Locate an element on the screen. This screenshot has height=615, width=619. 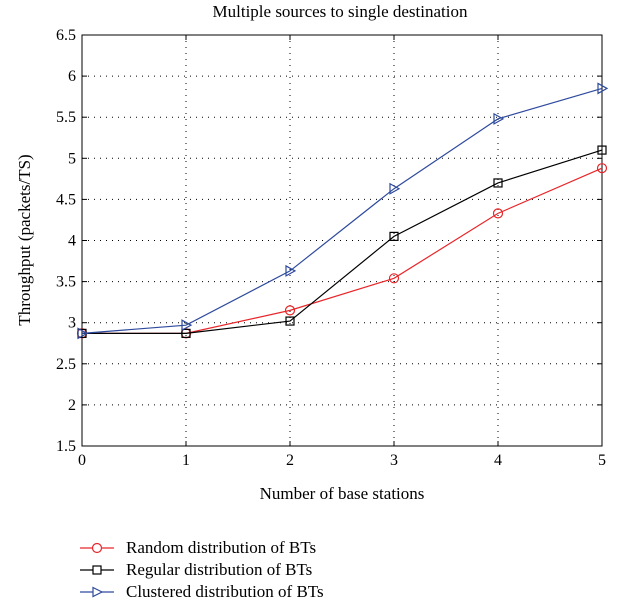
legend-item-random: Random distribution of BTs is located at coordinates (201, 548).